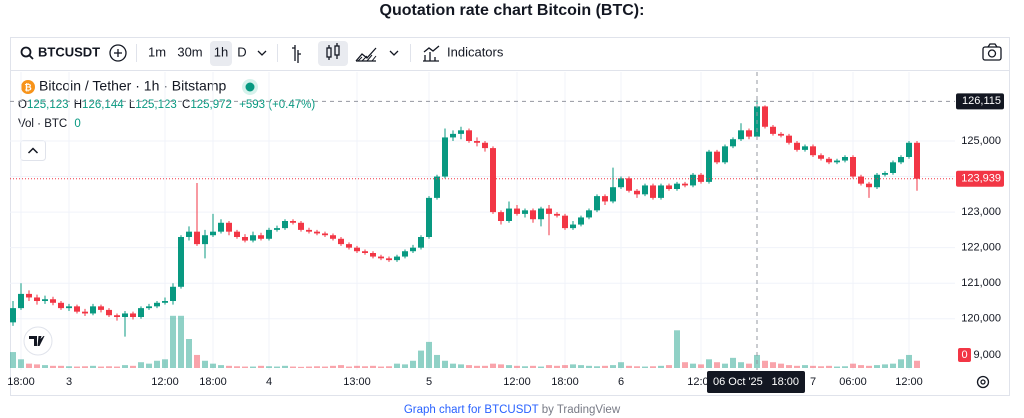 The height and width of the screenshot is (418, 1024). I want to click on interval-button: D, so click(241, 51).